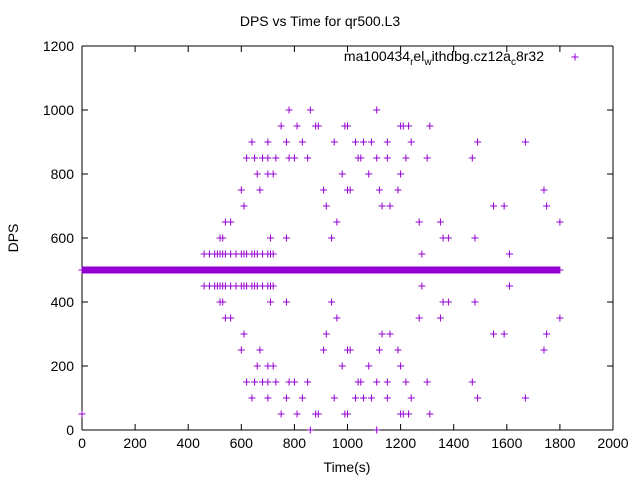 The height and width of the screenshot is (480, 640). What do you see at coordinates (135, 443) in the screenshot?
I see `x-tick-label: 200` at bounding box center [135, 443].